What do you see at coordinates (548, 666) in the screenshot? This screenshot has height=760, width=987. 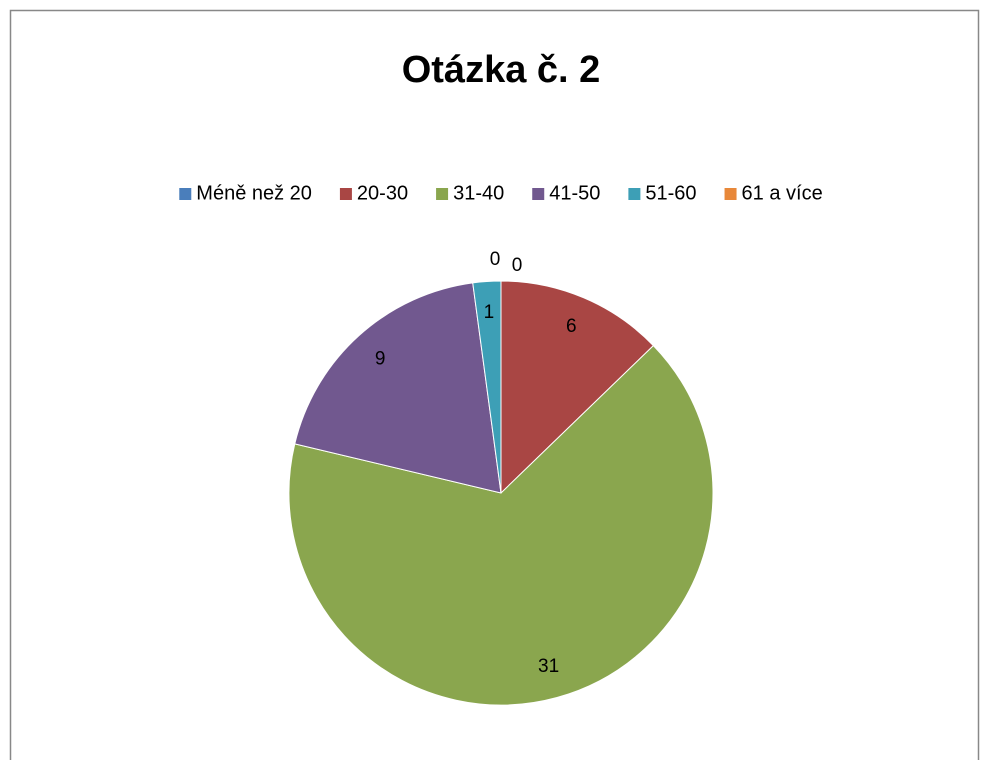 I see `data-label: 31` at bounding box center [548, 666].